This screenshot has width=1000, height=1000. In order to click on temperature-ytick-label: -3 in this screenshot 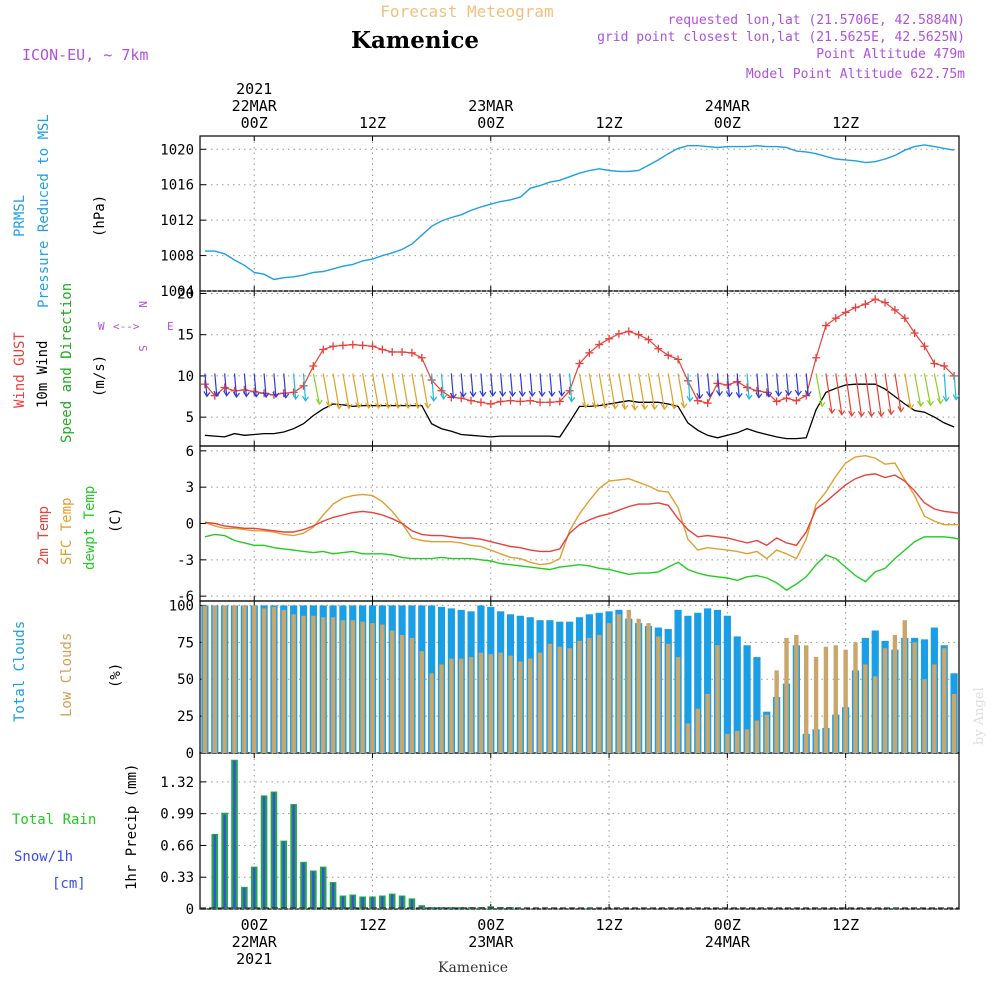, I will do `click(185, 561)`.